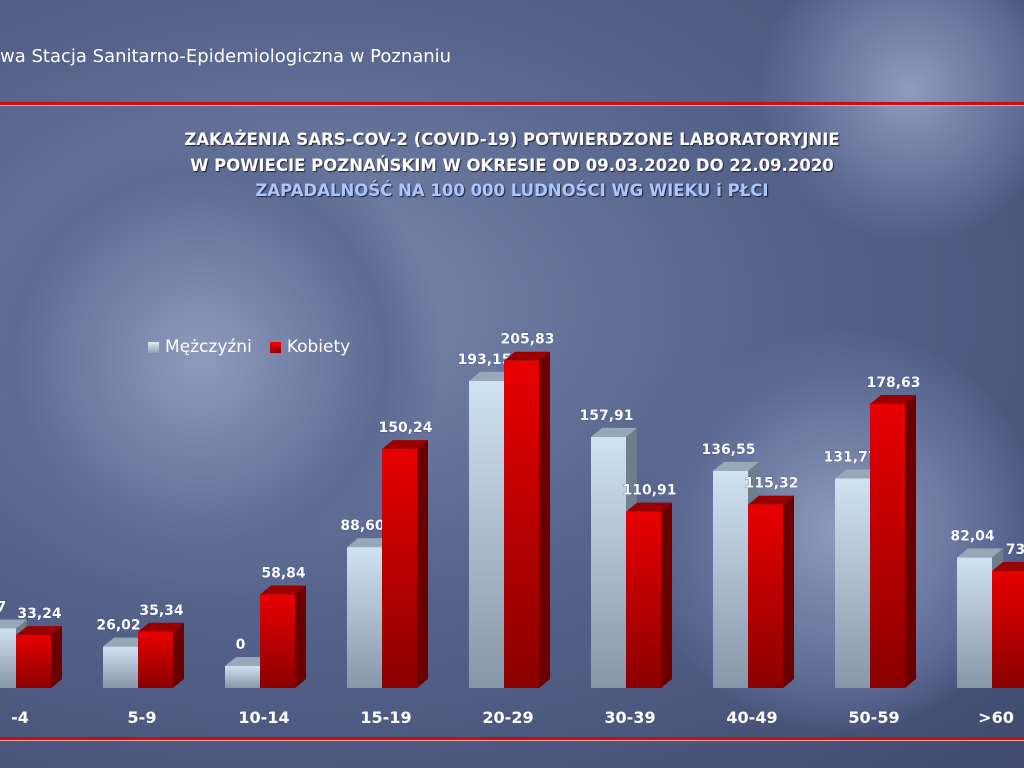 This screenshot has width=1024, height=768. Describe the element at coordinates (39, 614) in the screenshot. I see `data-label: 33,24` at that location.